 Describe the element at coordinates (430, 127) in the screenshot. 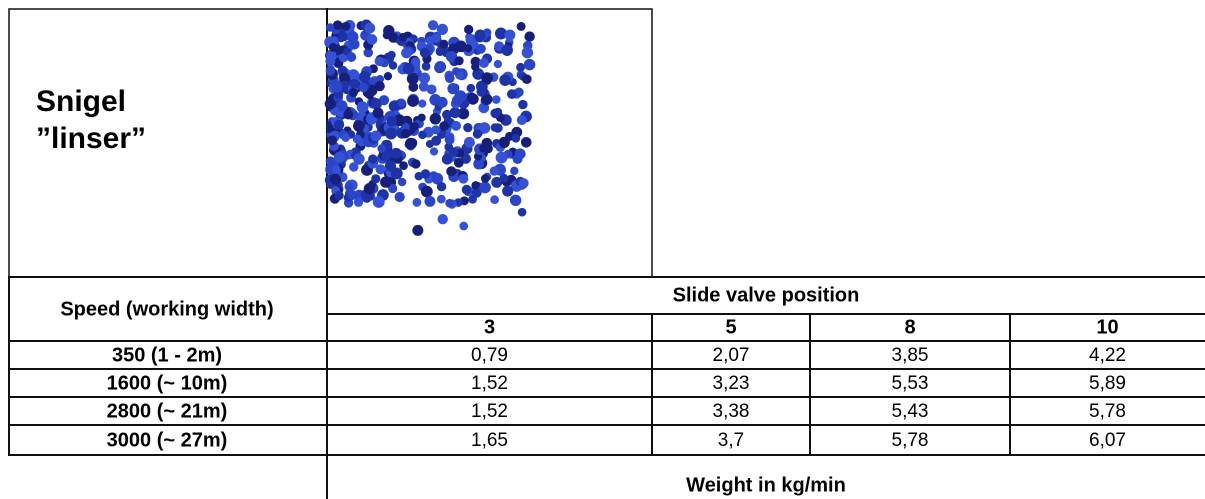

I see `pellet-image` at that location.